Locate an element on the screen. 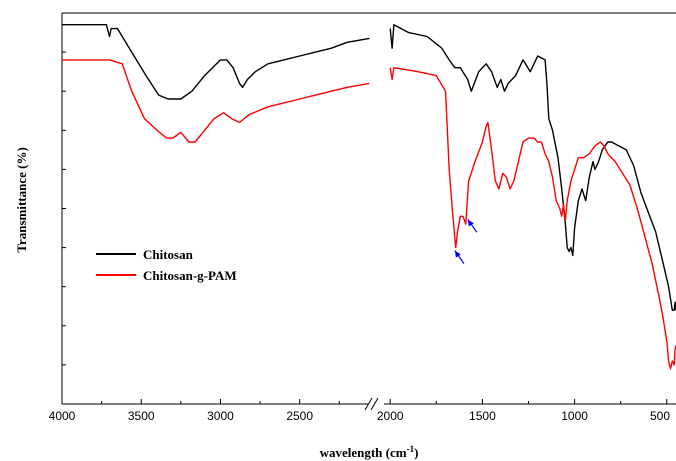 Image resolution: width=676 pixels, height=461 pixels. x-axis-label-main: wavelength (cm is located at coordinates (363, 452).